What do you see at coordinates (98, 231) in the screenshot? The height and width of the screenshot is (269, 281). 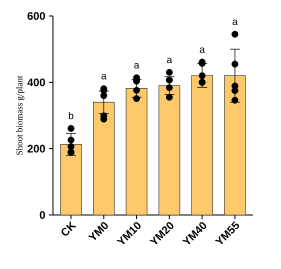 I see `x-tick-label: YM0` at bounding box center [98, 231].